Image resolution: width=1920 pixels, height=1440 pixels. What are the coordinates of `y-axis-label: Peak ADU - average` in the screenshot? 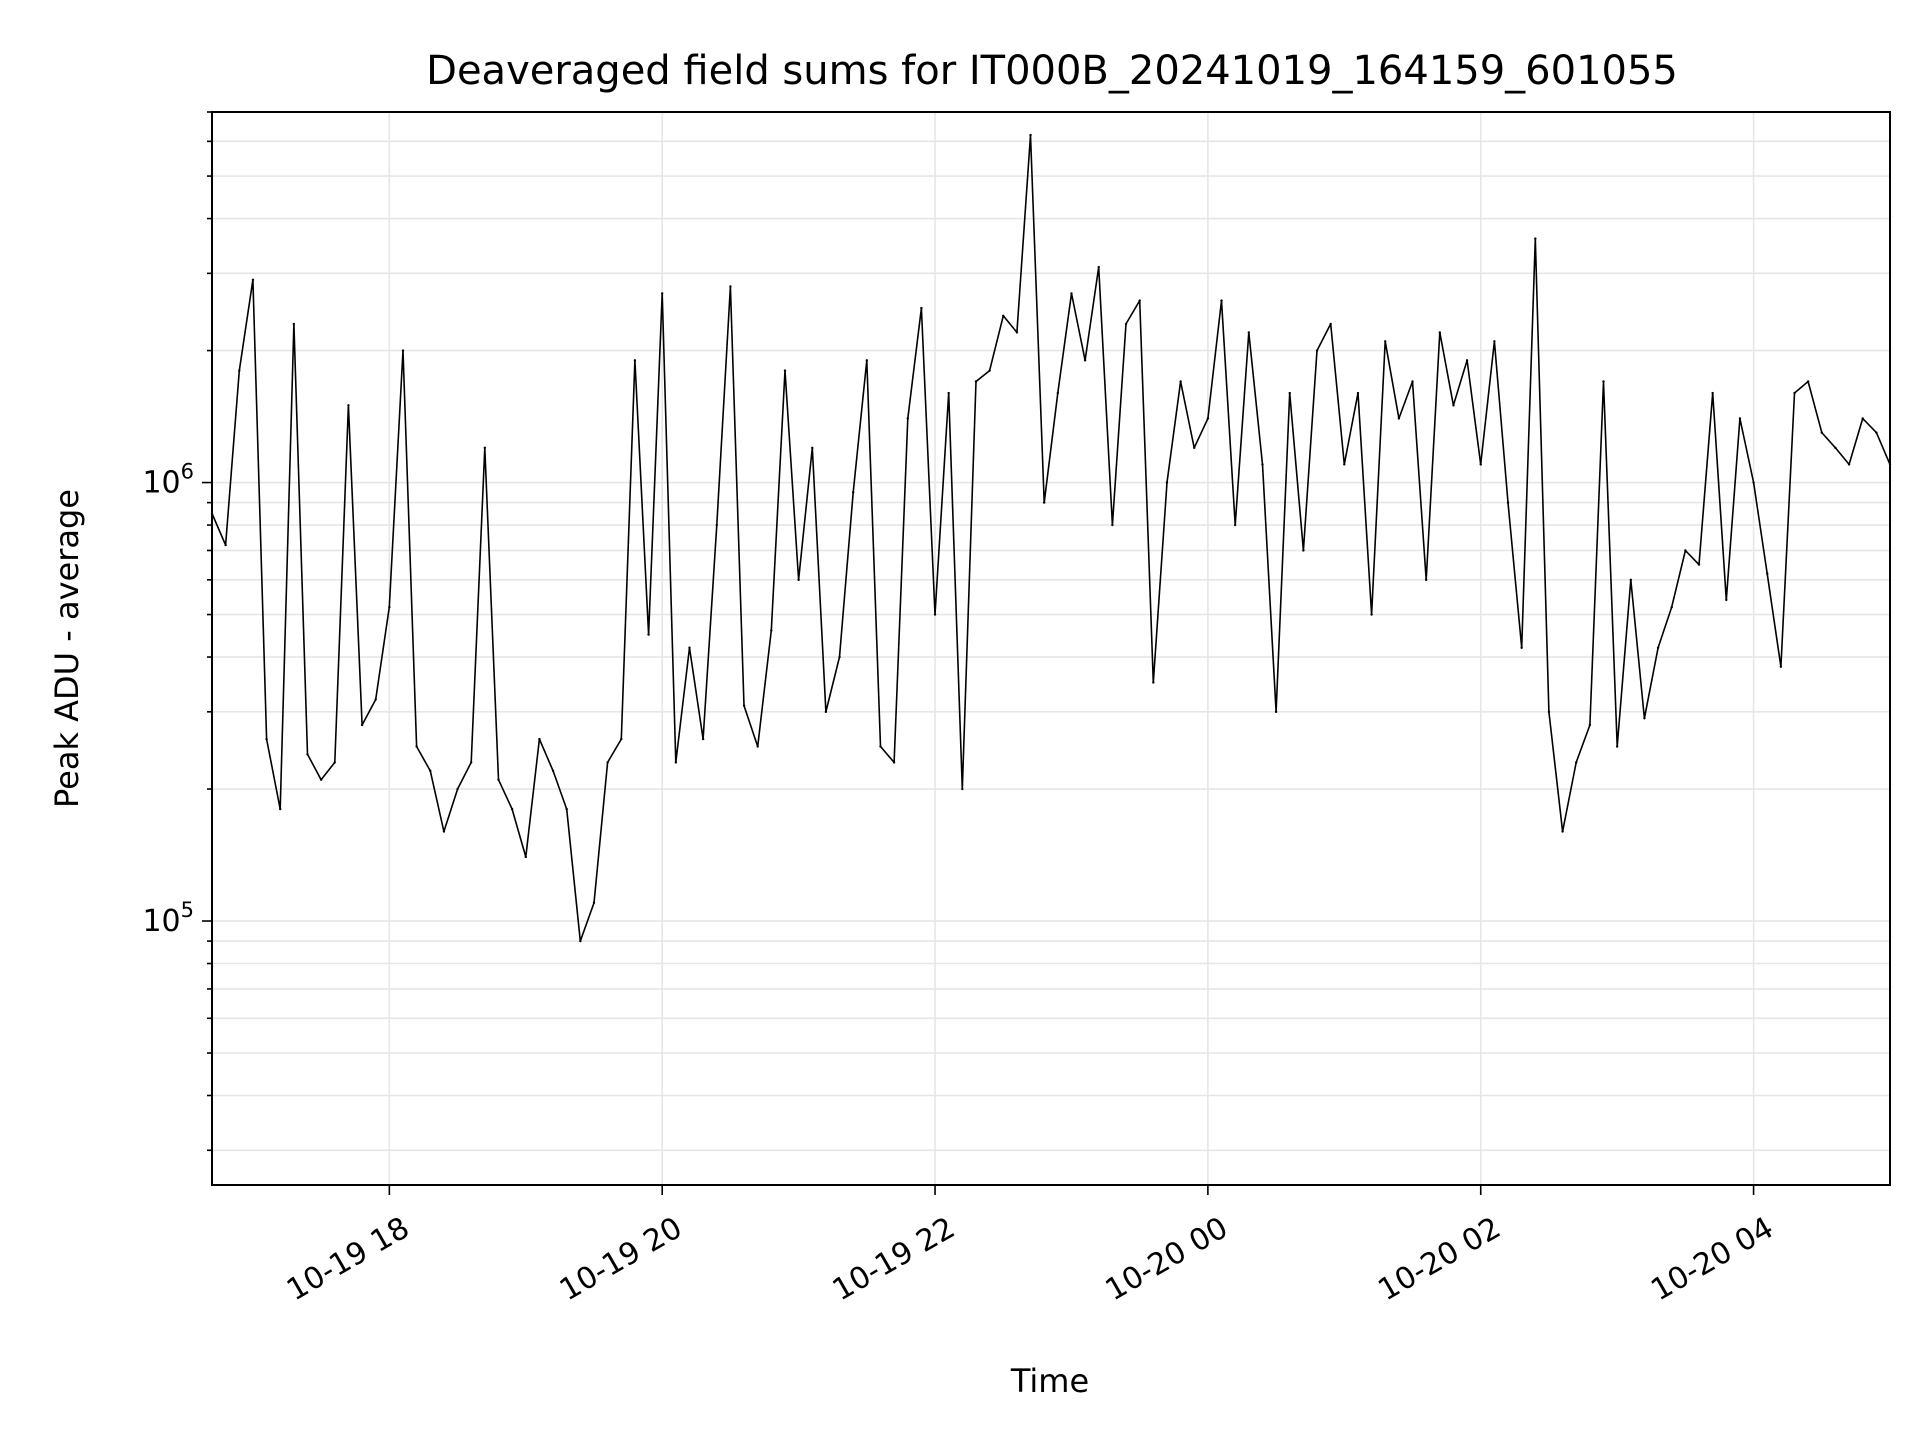 It's located at (67, 648).